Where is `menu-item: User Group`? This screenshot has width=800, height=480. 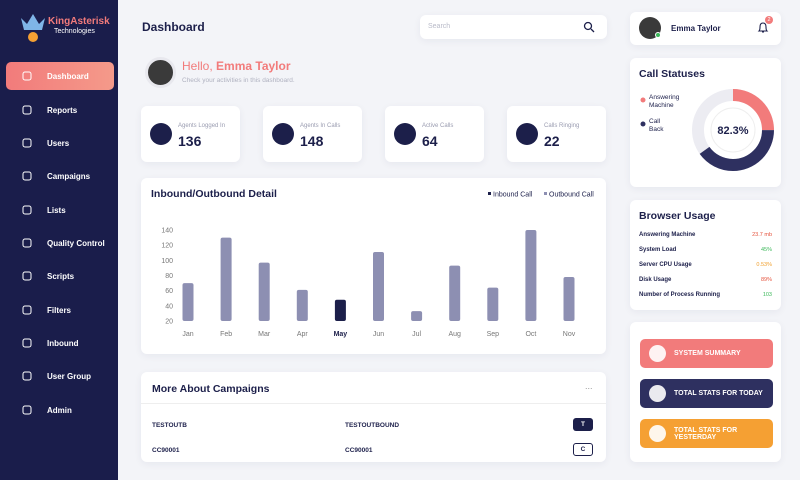 menu-item: User Group is located at coordinates (60, 376).